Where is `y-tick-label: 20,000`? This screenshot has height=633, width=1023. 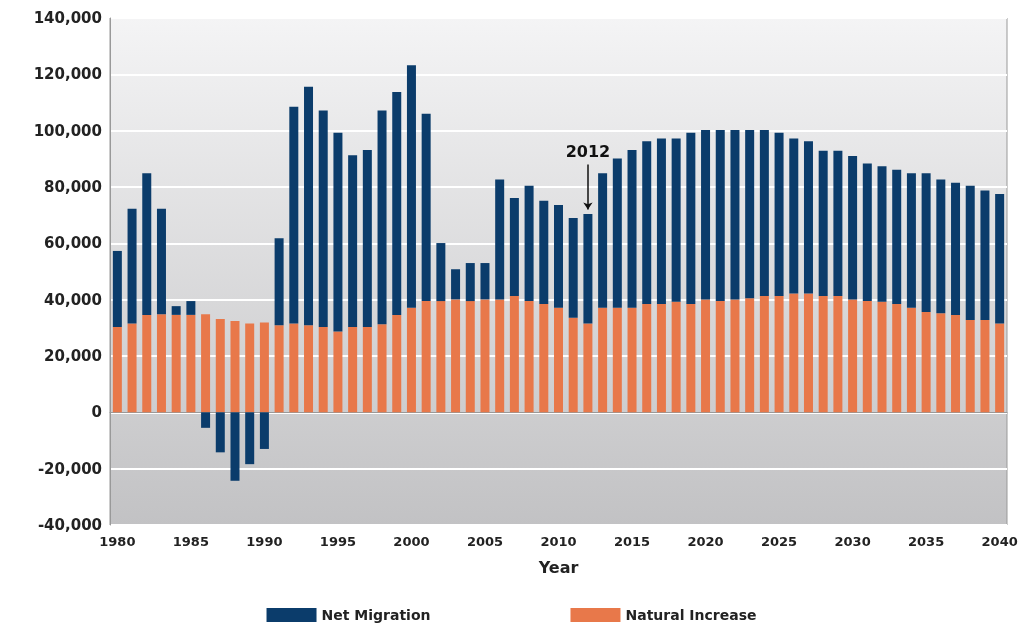 y-tick-label: 20,000 is located at coordinates (73, 356).